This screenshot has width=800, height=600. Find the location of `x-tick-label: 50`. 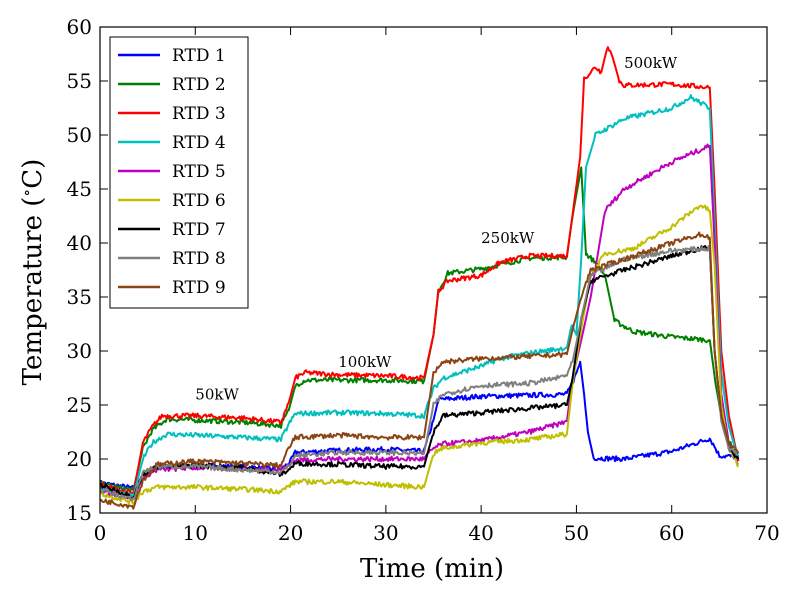

x-tick-label: 50 is located at coordinates (576, 533).